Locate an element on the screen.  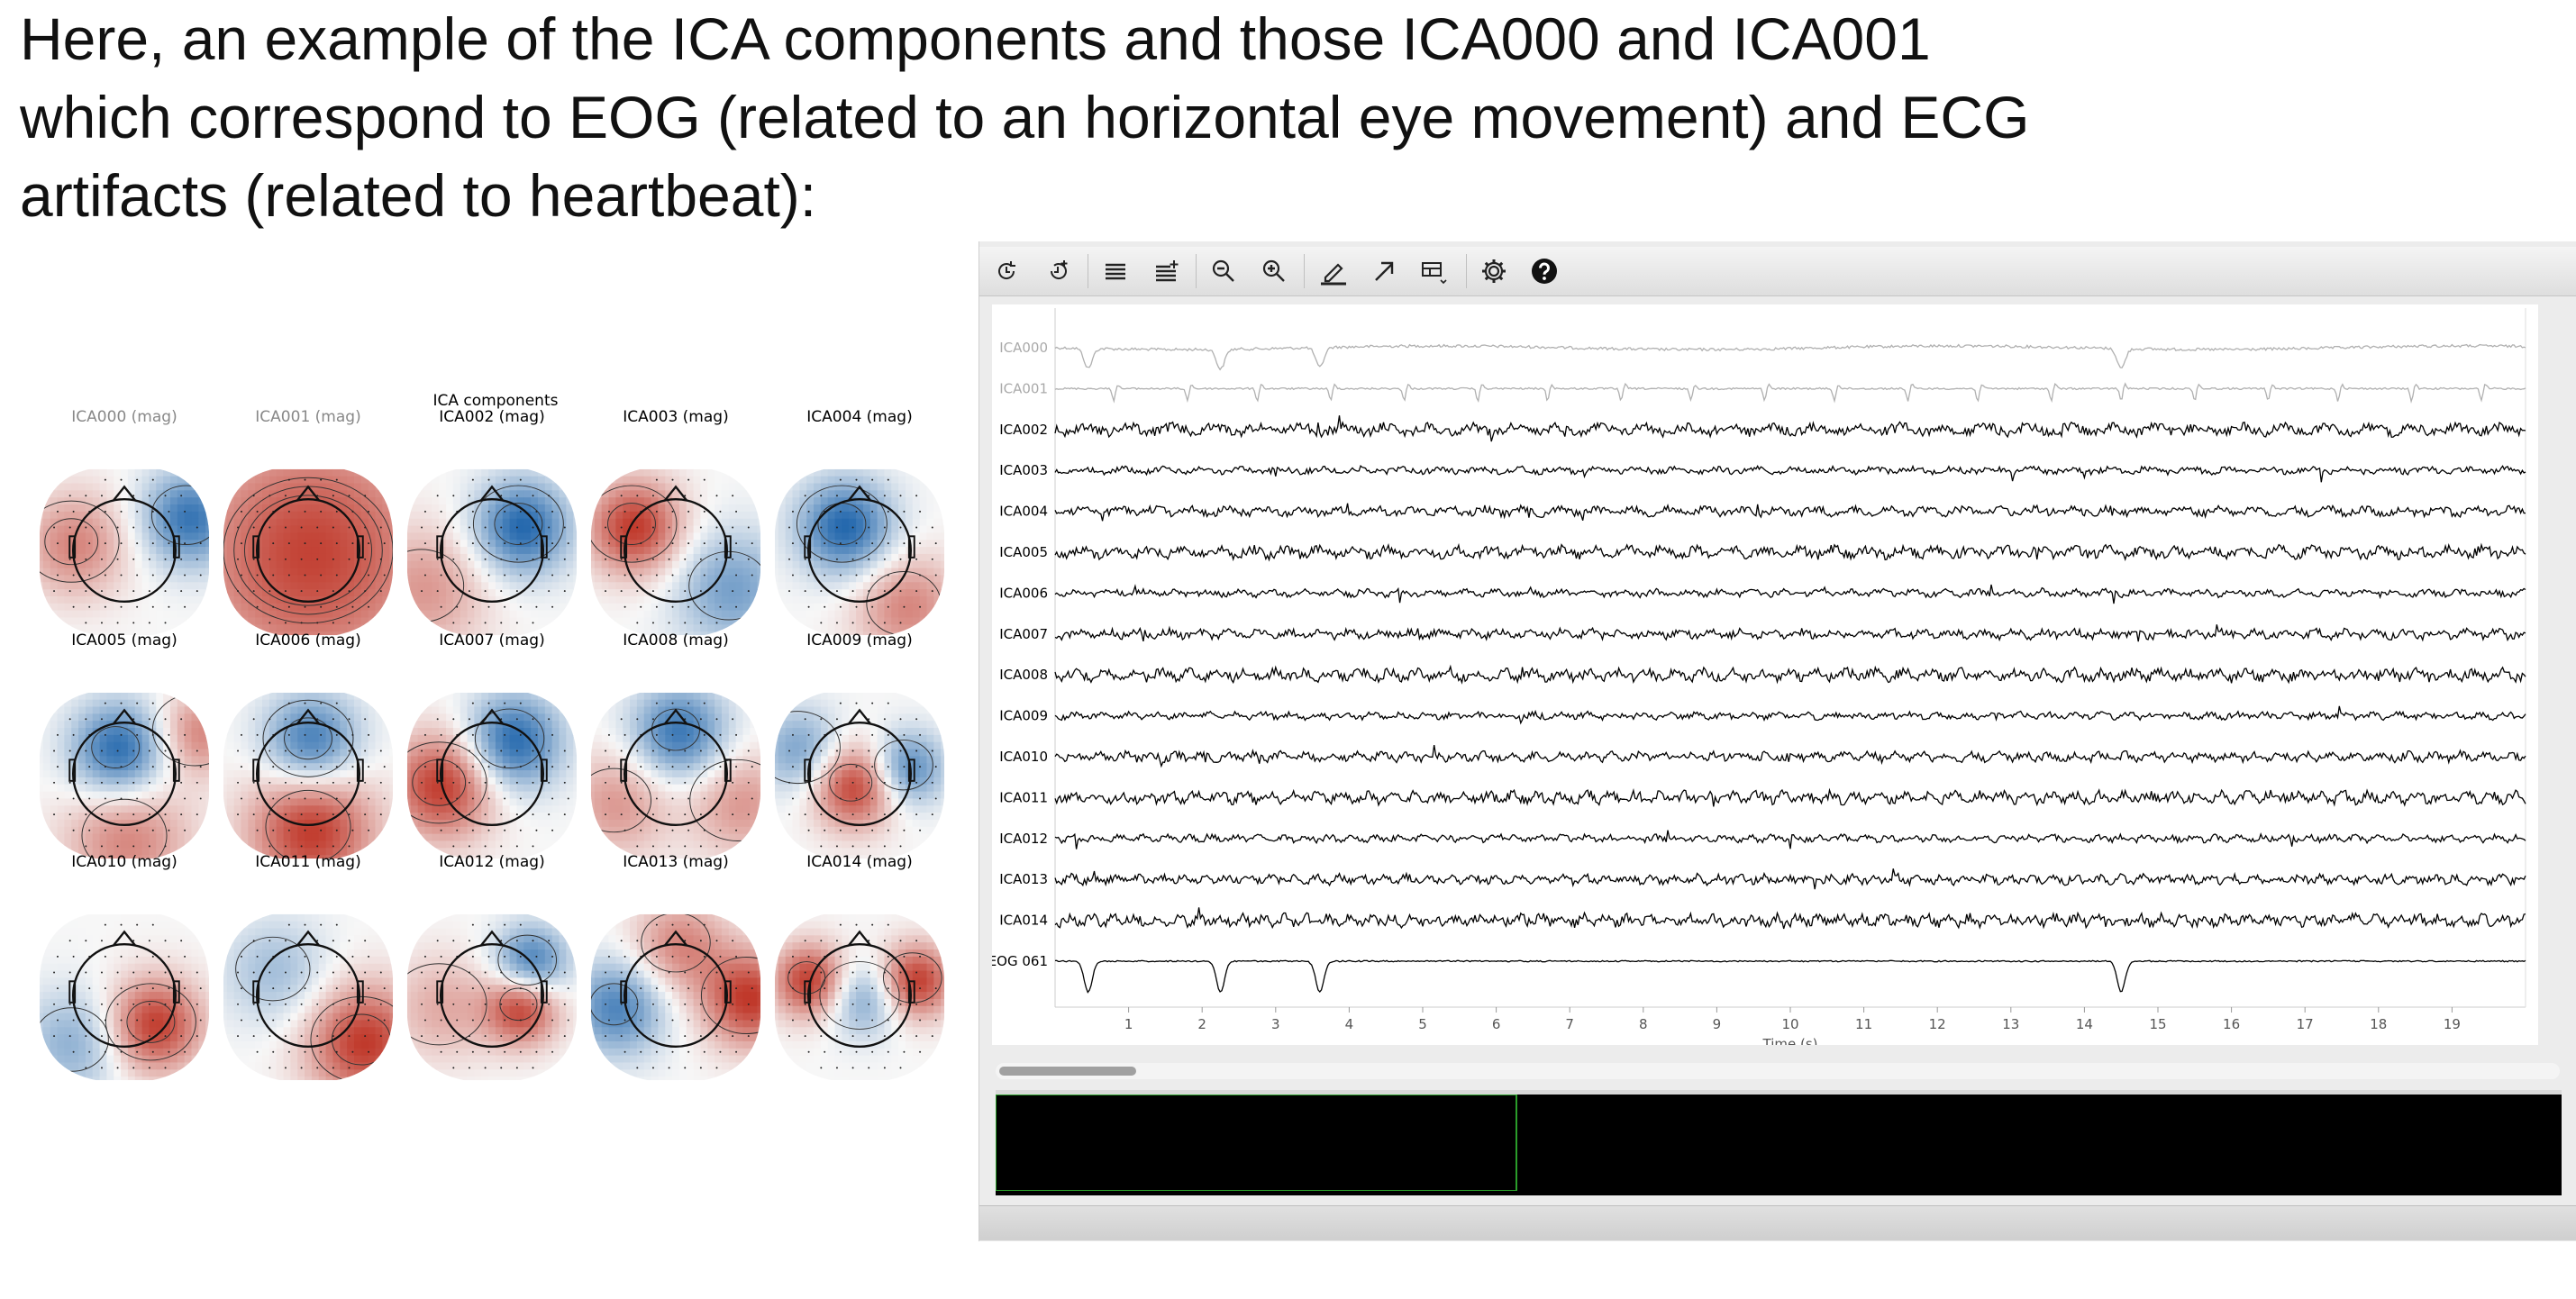
zoom-out-button is located at coordinates (1223, 271).